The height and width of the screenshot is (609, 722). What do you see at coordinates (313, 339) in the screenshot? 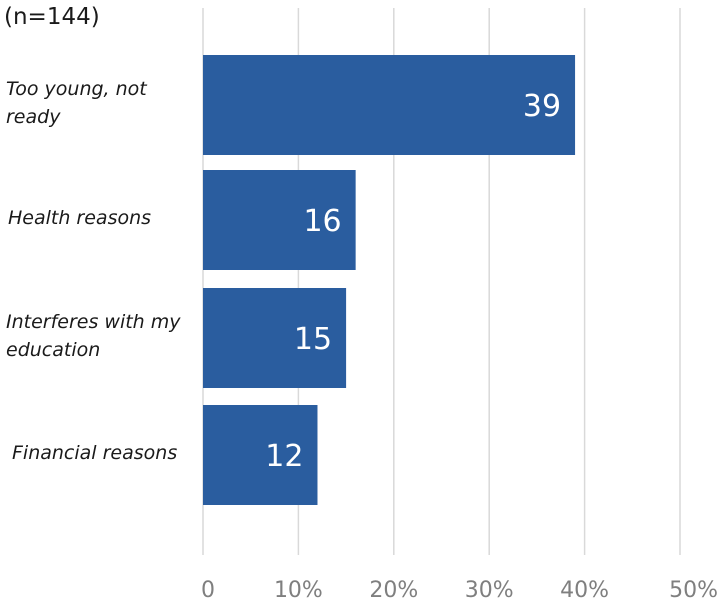
I see `data-label-3: 15` at bounding box center [313, 339].